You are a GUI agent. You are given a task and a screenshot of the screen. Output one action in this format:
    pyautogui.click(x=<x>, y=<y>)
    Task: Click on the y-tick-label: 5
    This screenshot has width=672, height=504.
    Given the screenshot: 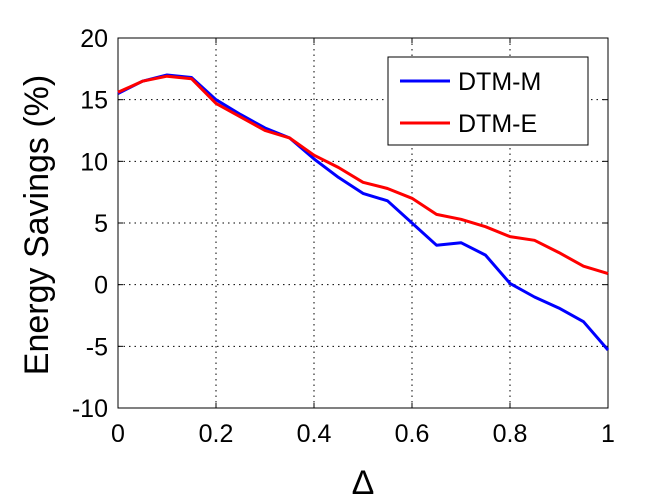 What is the action you would take?
    pyautogui.click(x=101, y=224)
    